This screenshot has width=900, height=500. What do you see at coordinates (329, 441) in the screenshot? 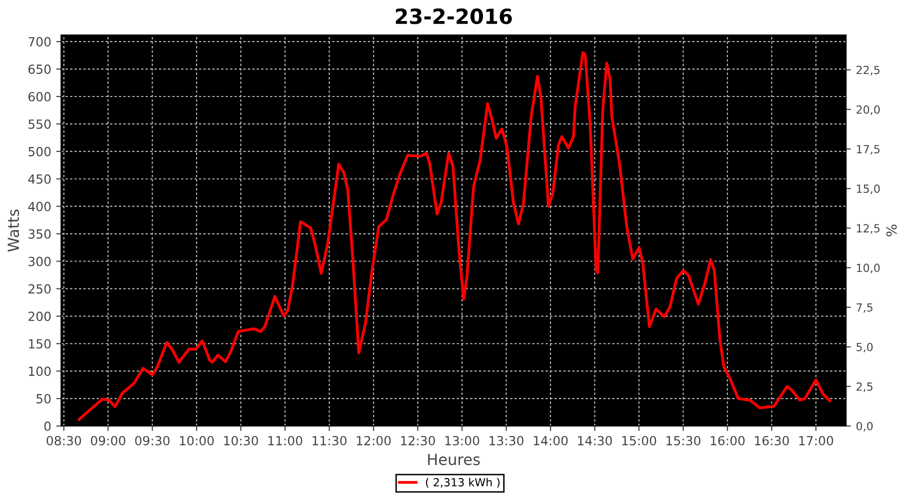
I see `x-tick-label: 11:30` at bounding box center [329, 441].